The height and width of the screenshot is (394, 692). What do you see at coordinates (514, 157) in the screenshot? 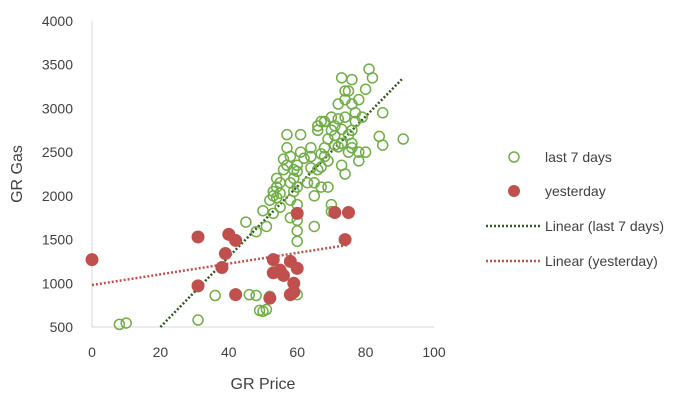
I see `legend-marker-last-7-days` at bounding box center [514, 157].